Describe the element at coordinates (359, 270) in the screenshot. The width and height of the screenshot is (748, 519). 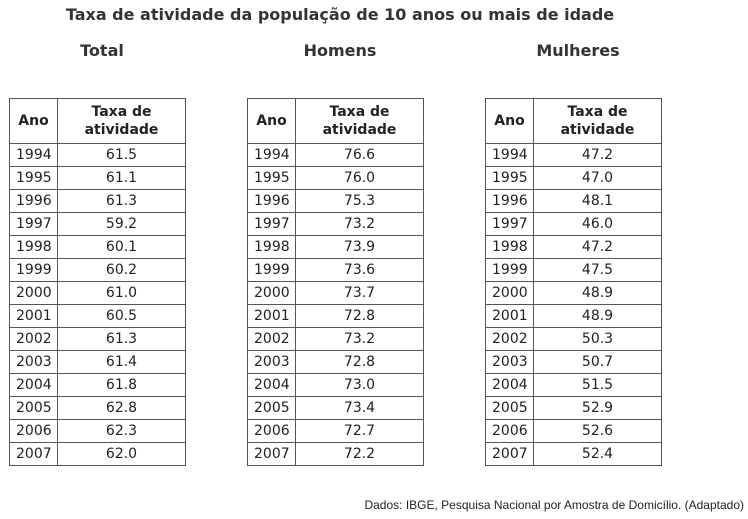
I see `rate-cell: 73.6` at that location.